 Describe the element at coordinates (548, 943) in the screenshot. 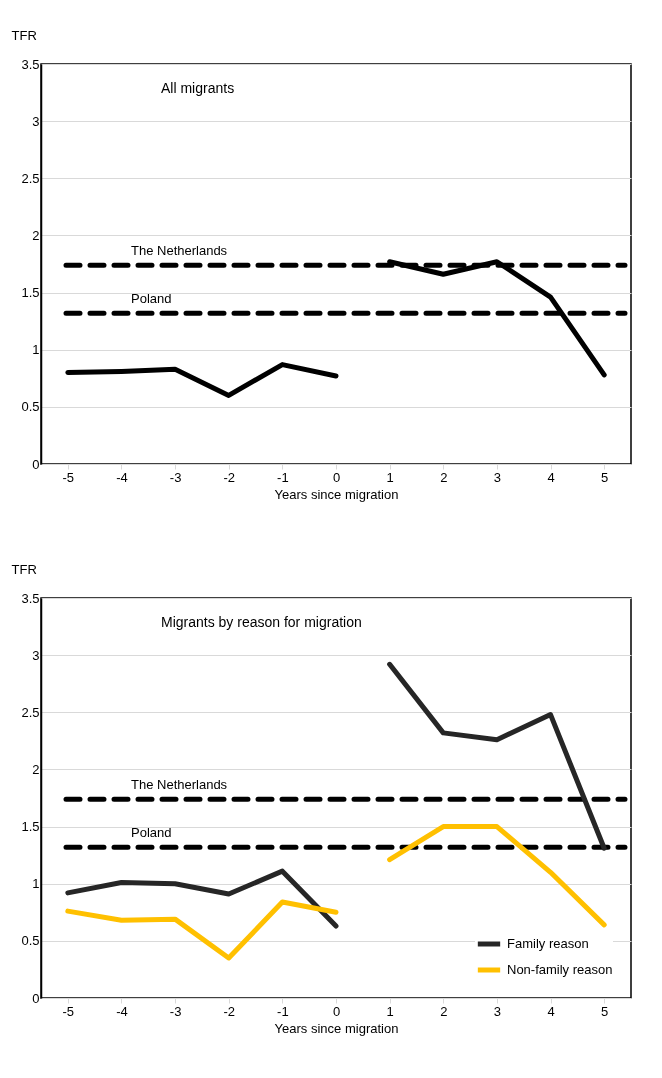

I see `legend-label: Family reason` at that location.